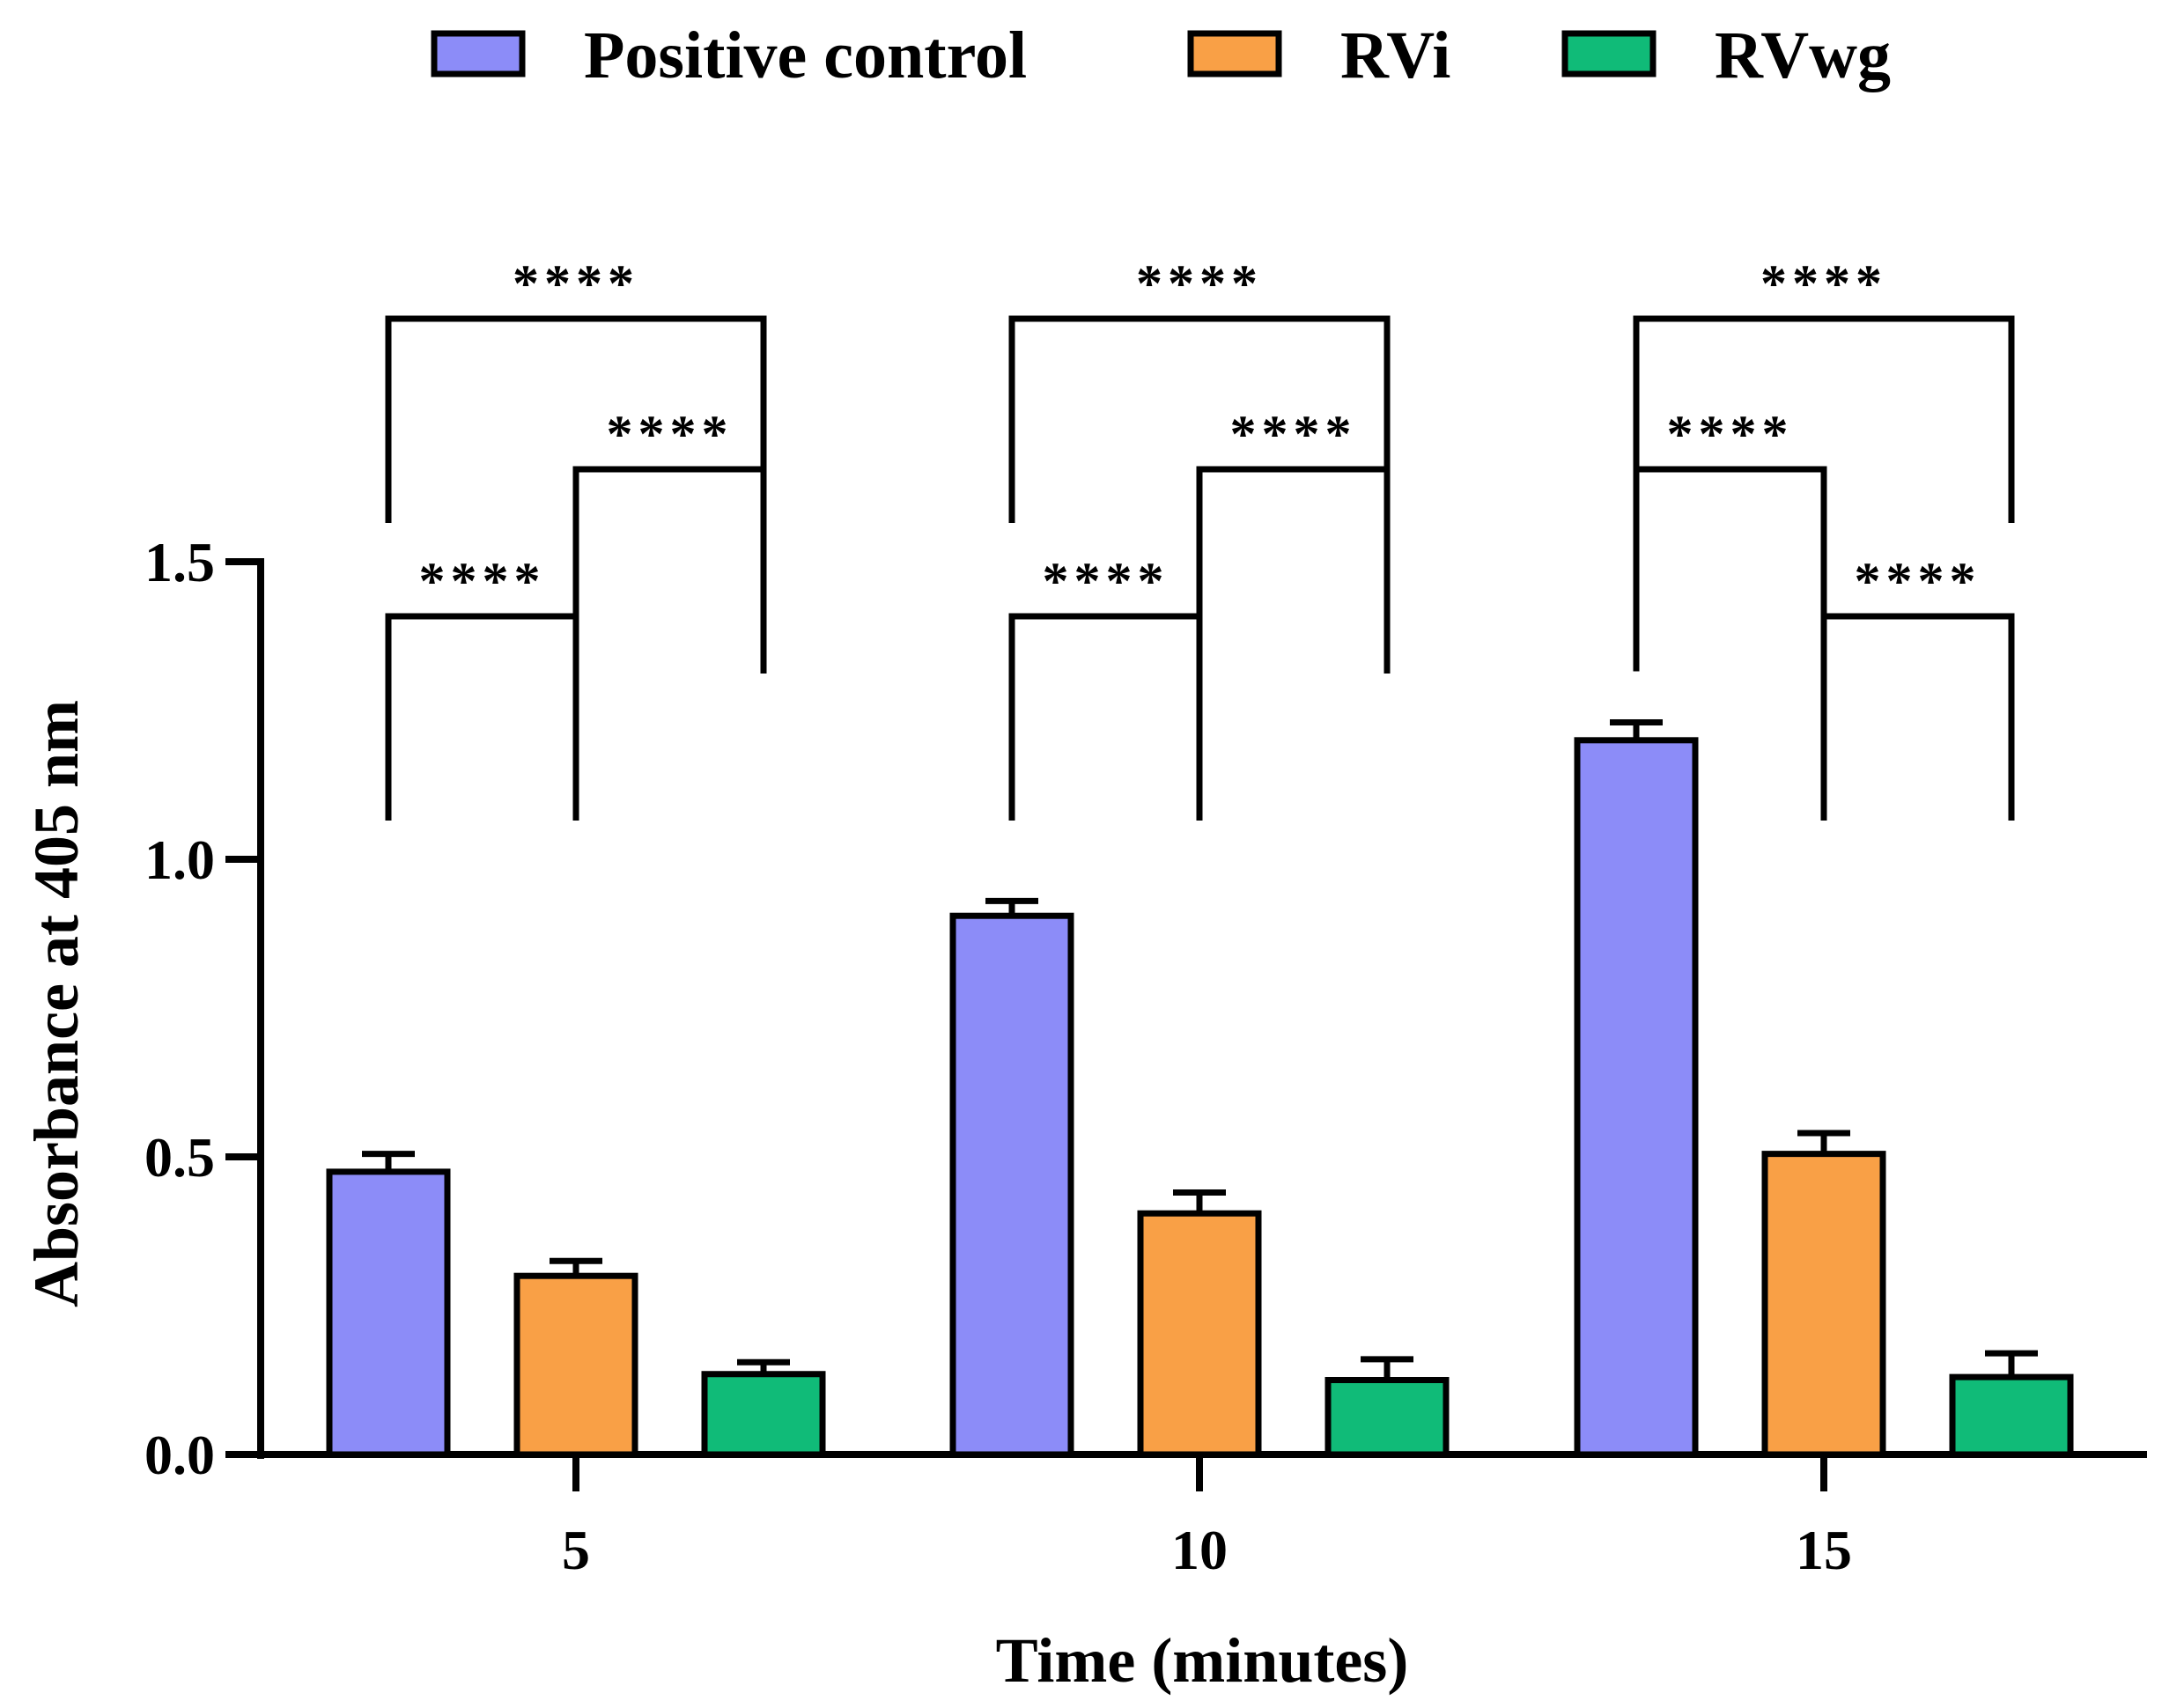 The height and width of the screenshot is (1708, 2162). I want to click on y-tick-label: 1.0, so click(179, 859).